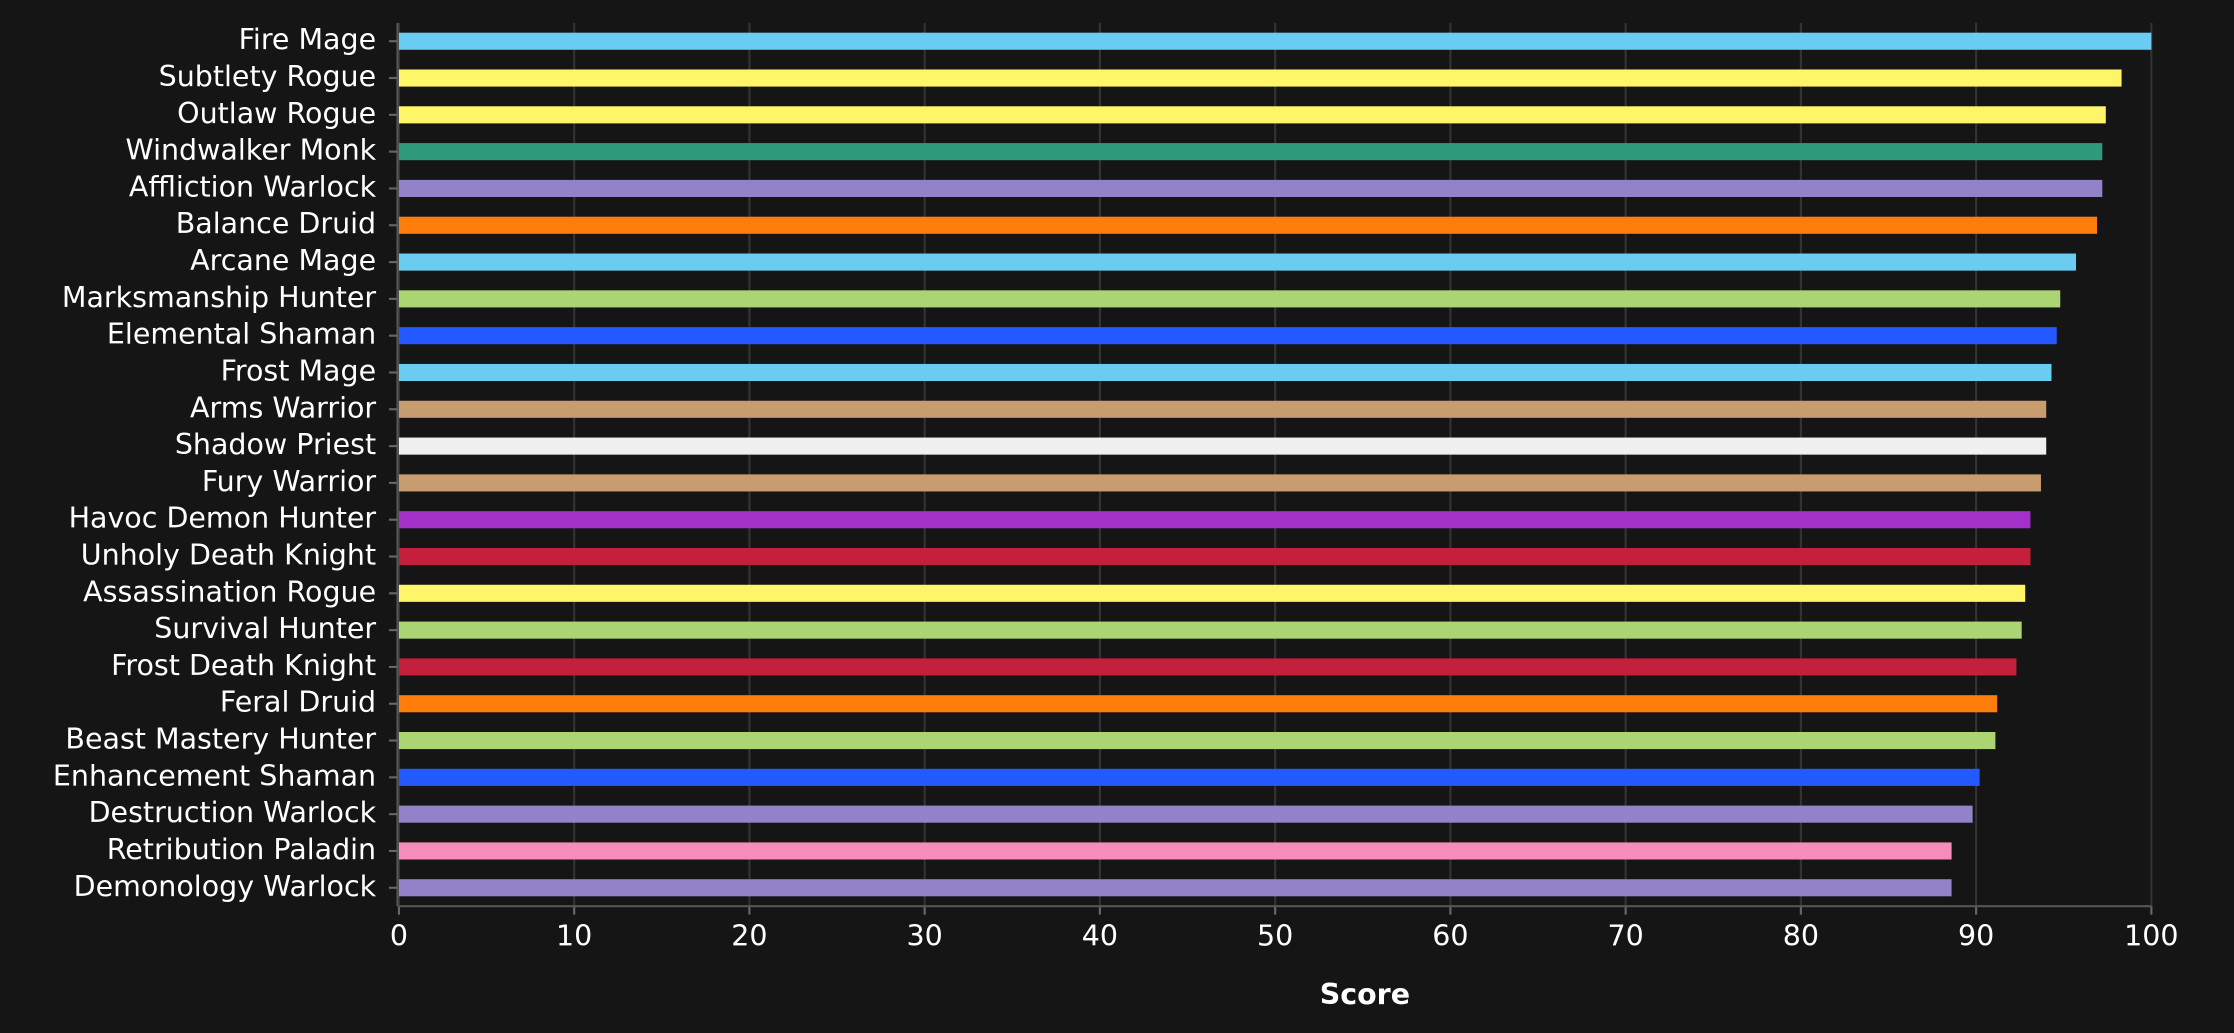 The image size is (2234, 1033). What do you see at coordinates (243, 665) in the screenshot?
I see `y-tick-label: Frost Death Knight` at bounding box center [243, 665].